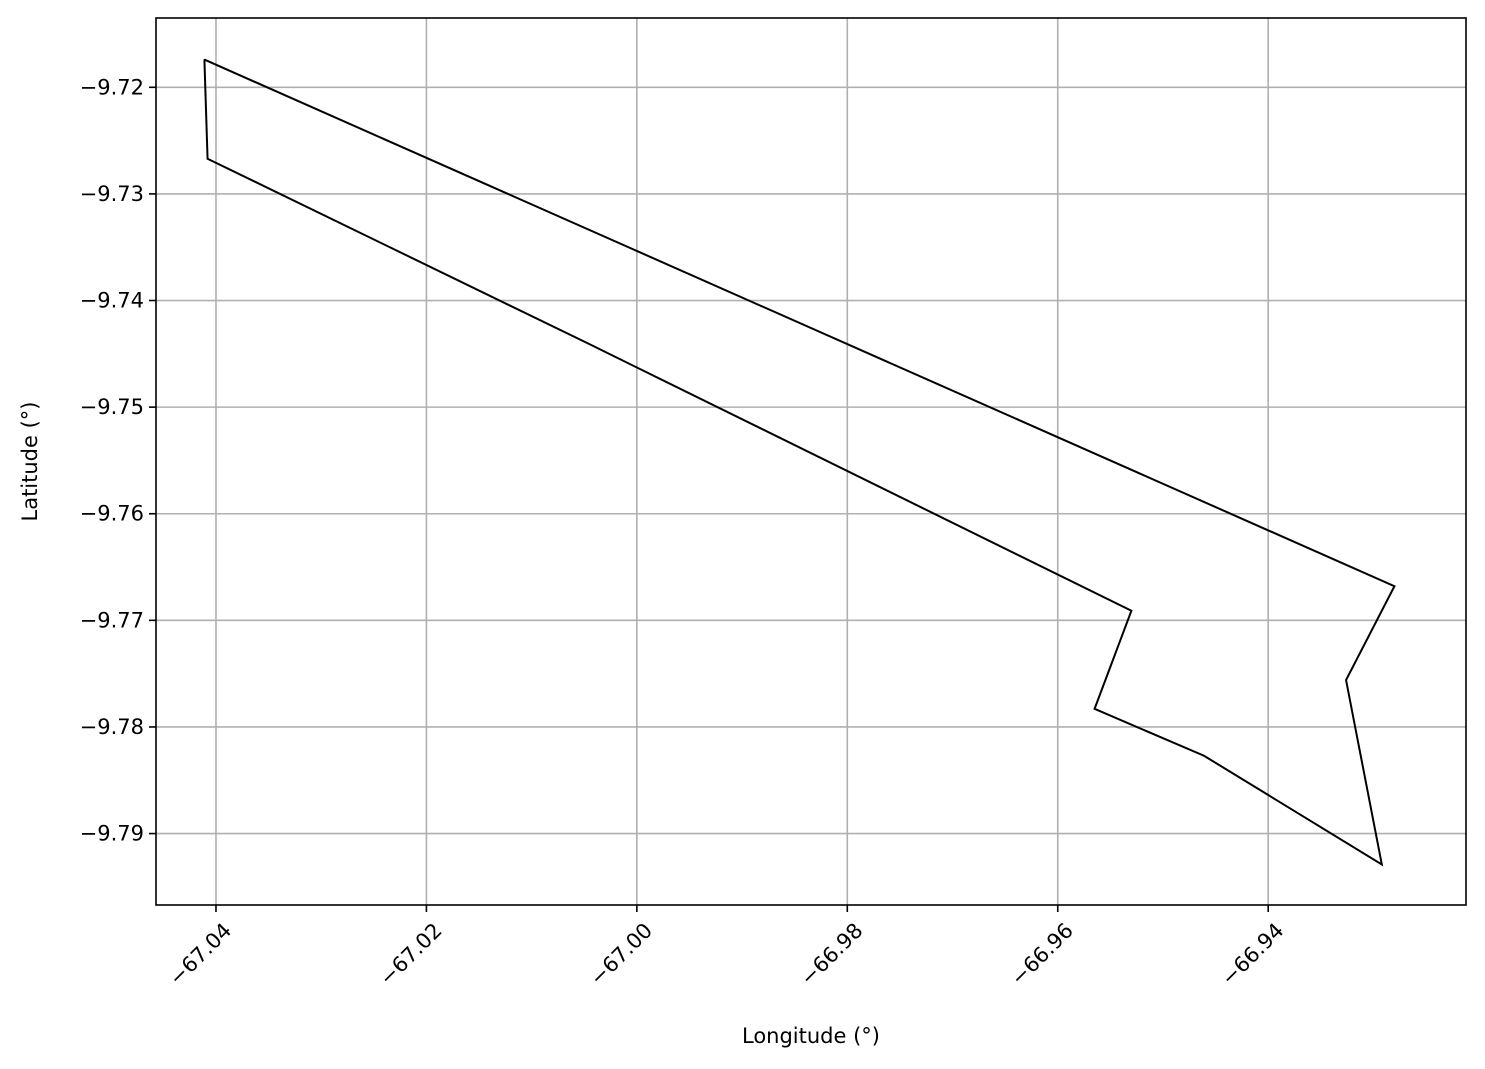 This screenshot has width=1485, height=1069. I want to click on x-axis-title: Longitude (°), so click(811, 1036).